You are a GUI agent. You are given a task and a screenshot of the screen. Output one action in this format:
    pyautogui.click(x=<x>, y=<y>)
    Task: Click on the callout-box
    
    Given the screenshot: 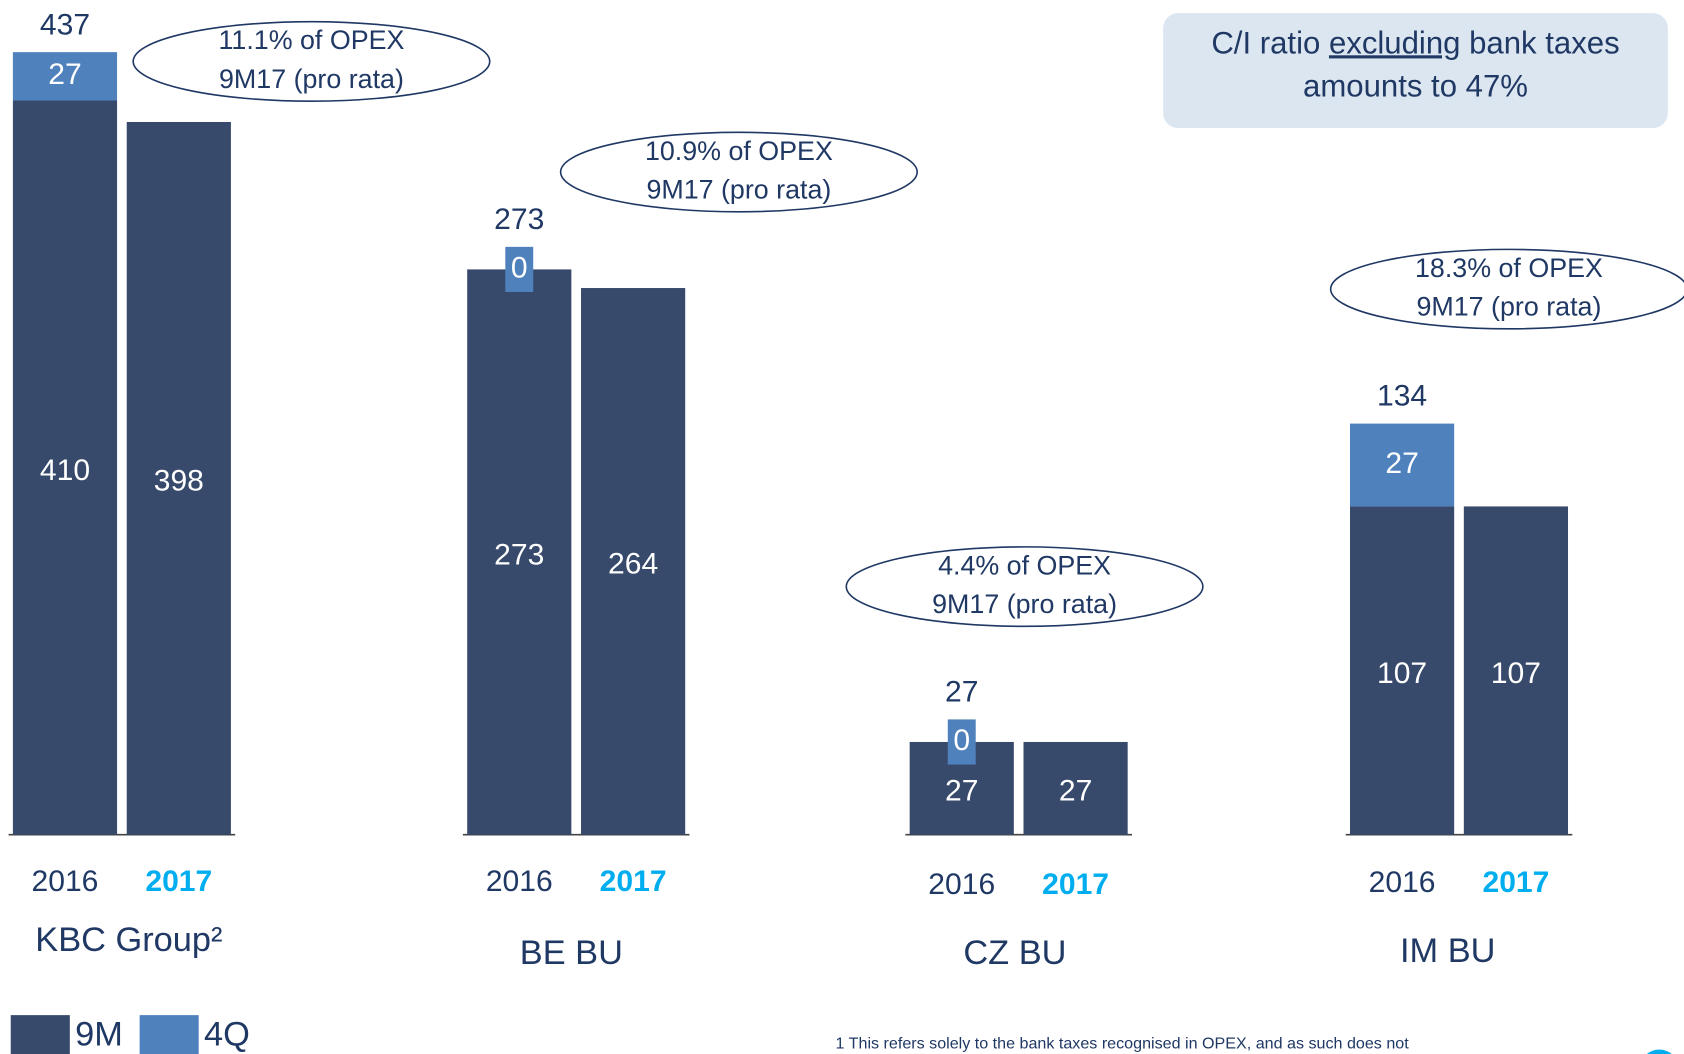 What is the action you would take?
    pyautogui.click(x=1415, y=71)
    